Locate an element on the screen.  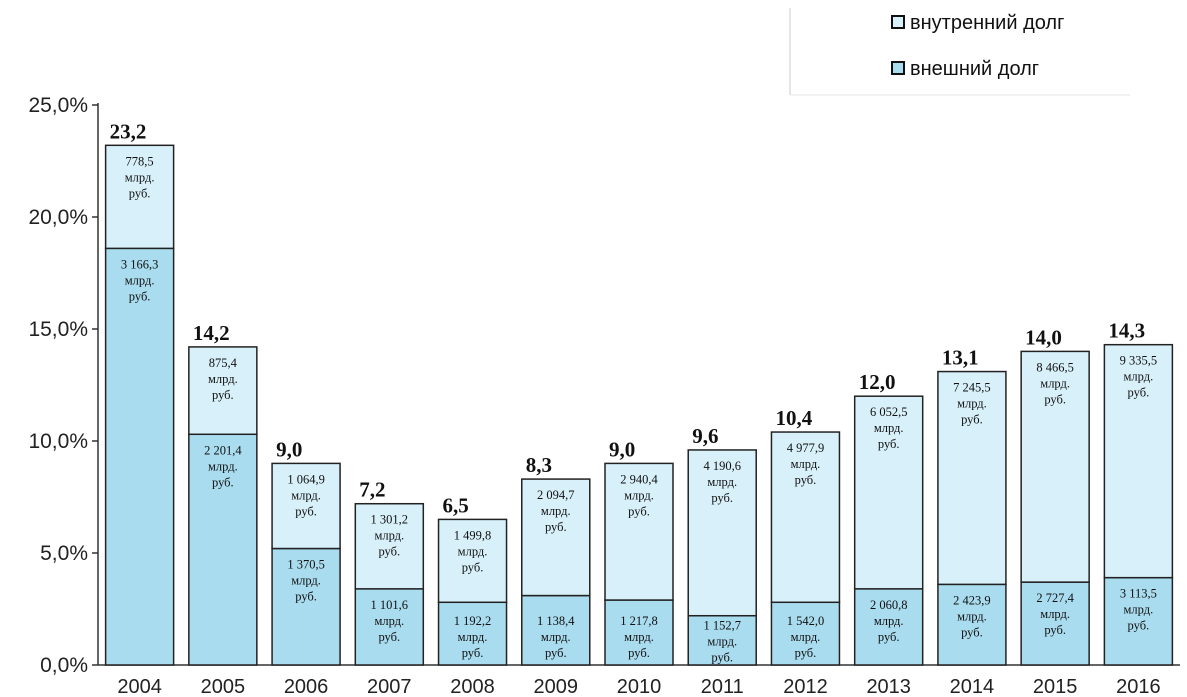
bar-total-label: 10,4 is located at coordinates (793, 418).